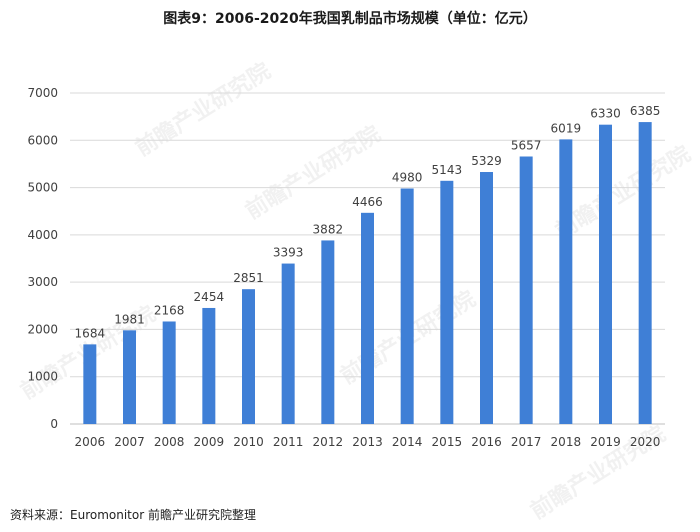 This screenshot has height=532, width=700. I want to click on x-tick-label: 2014, so click(407, 442).